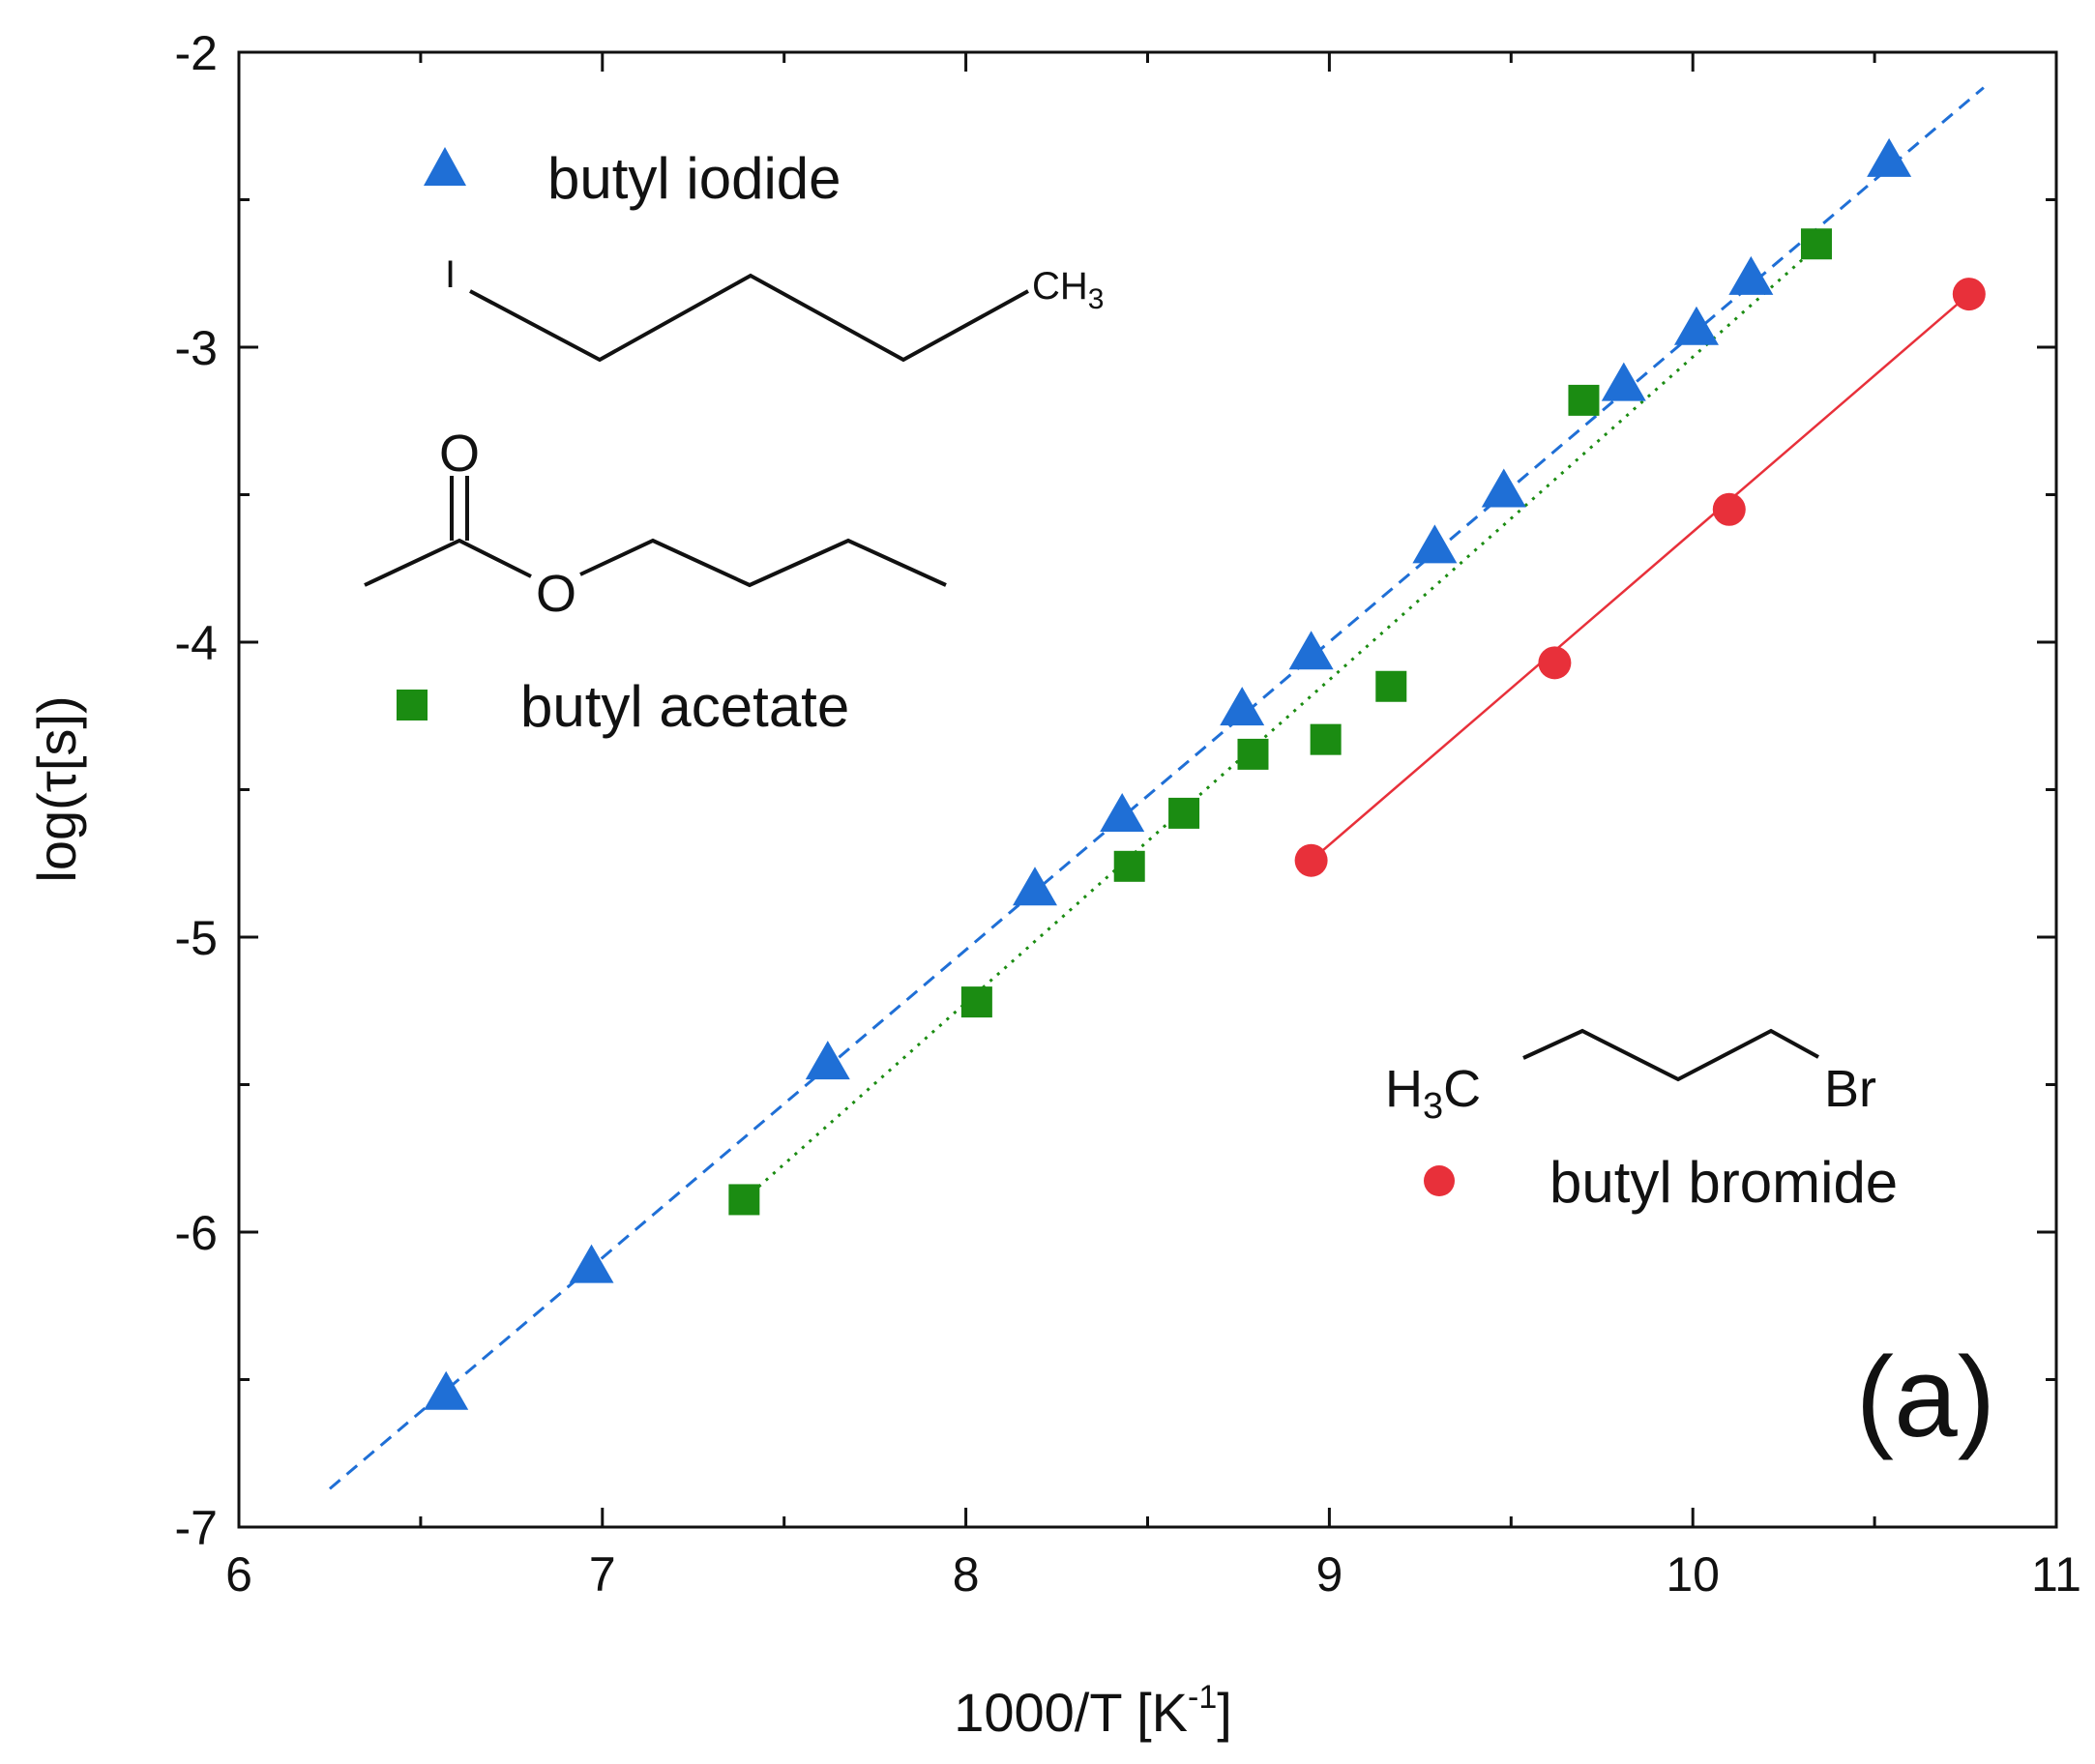  Describe the element at coordinates (445, 166) in the screenshot. I see `legend-marker-butyl-iodide` at that location.